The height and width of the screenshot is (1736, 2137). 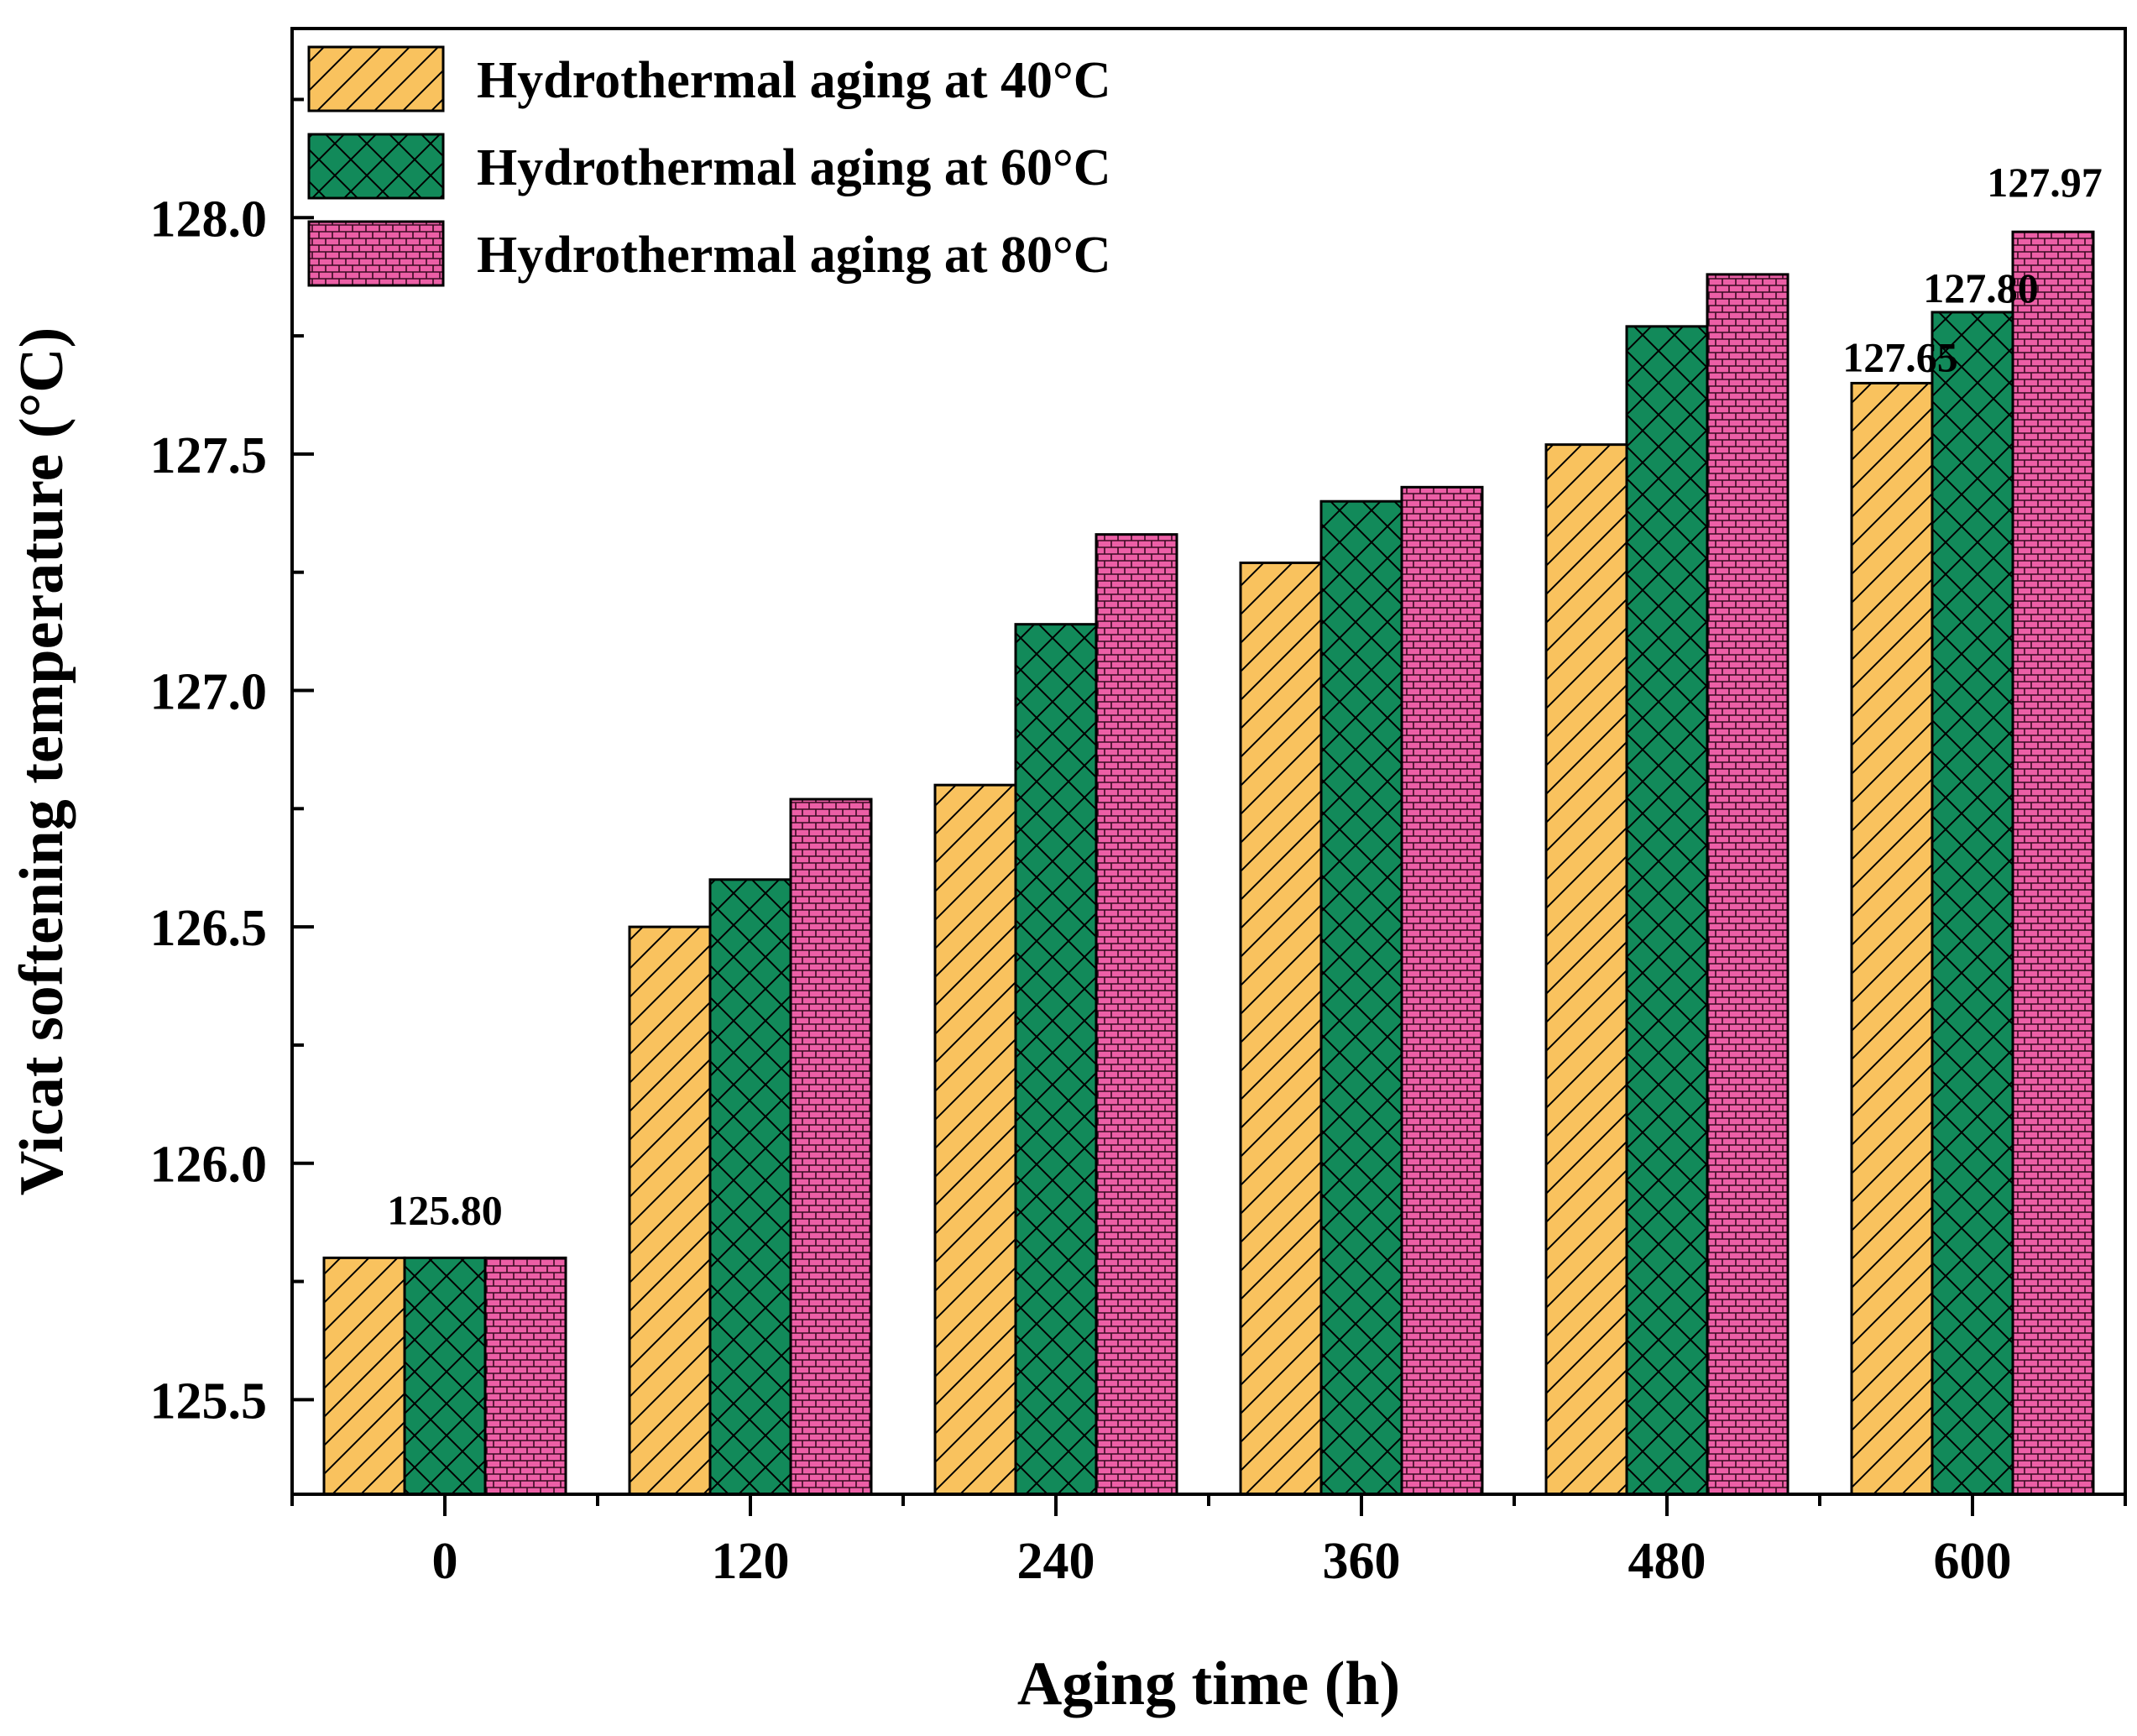 What do you see at coordinates (42, 761) in the screenshot?
I see `y-axis-title: Vicat softening temperature (°C)` at bounding box center [42, 761].